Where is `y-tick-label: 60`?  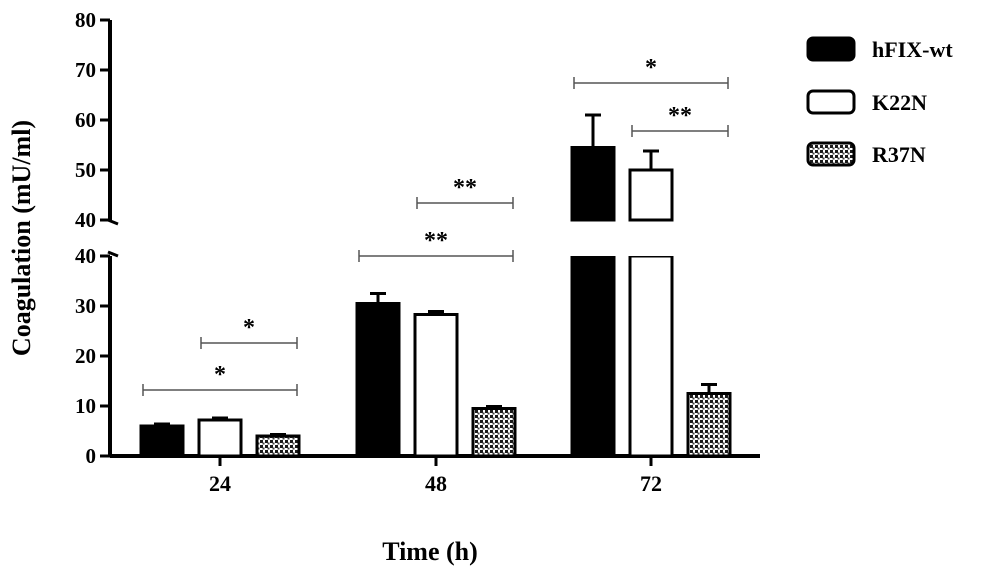 y-tick-label: 60 is located at coordinates (85, 120).